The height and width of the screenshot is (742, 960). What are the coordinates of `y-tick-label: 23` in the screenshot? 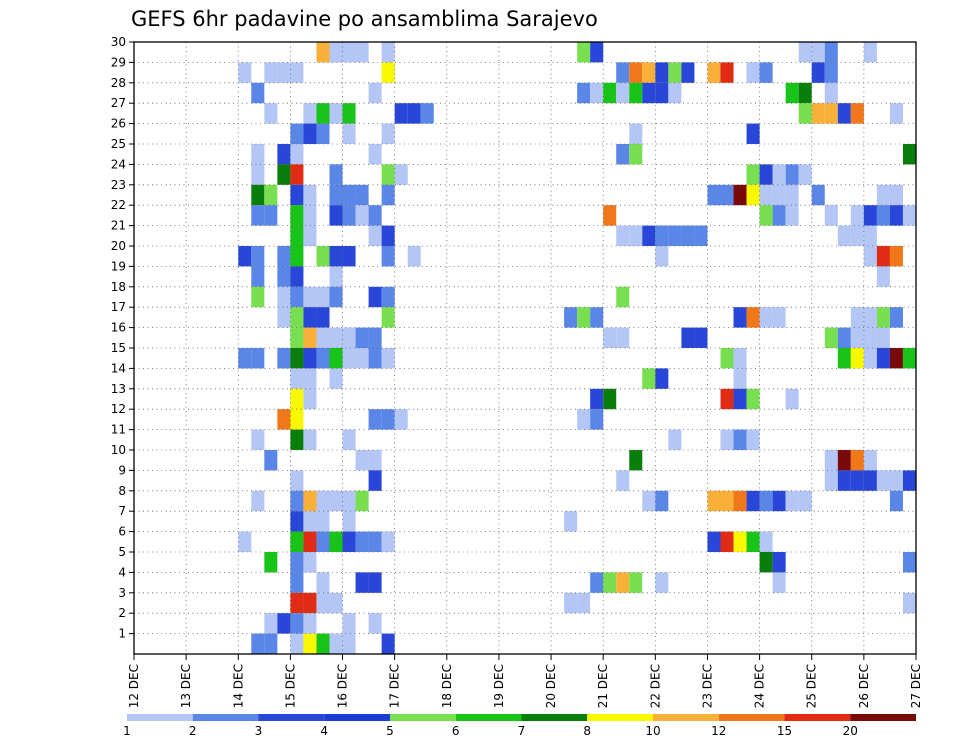 It's located at (118, 185).